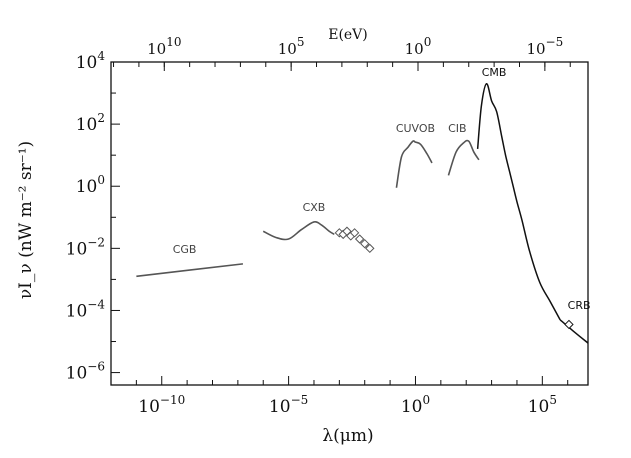  What do you see at coordinates (96, 242) in the screenshot?
I see `y-tick-label-exp: −2` at bounding box center [96, 242].